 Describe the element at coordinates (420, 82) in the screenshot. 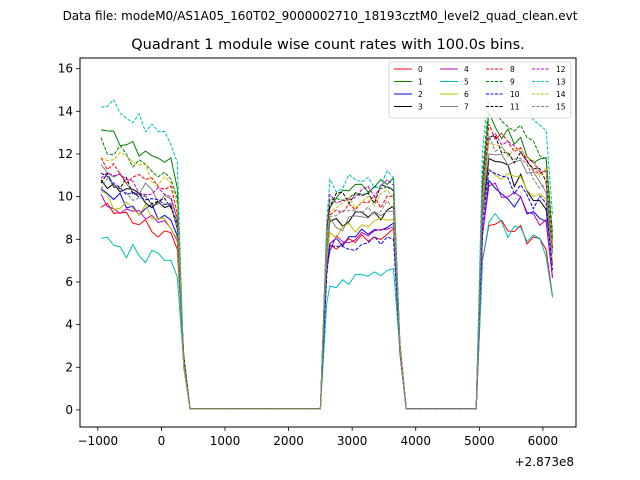

I see `legend-label-1: 1` at that location.